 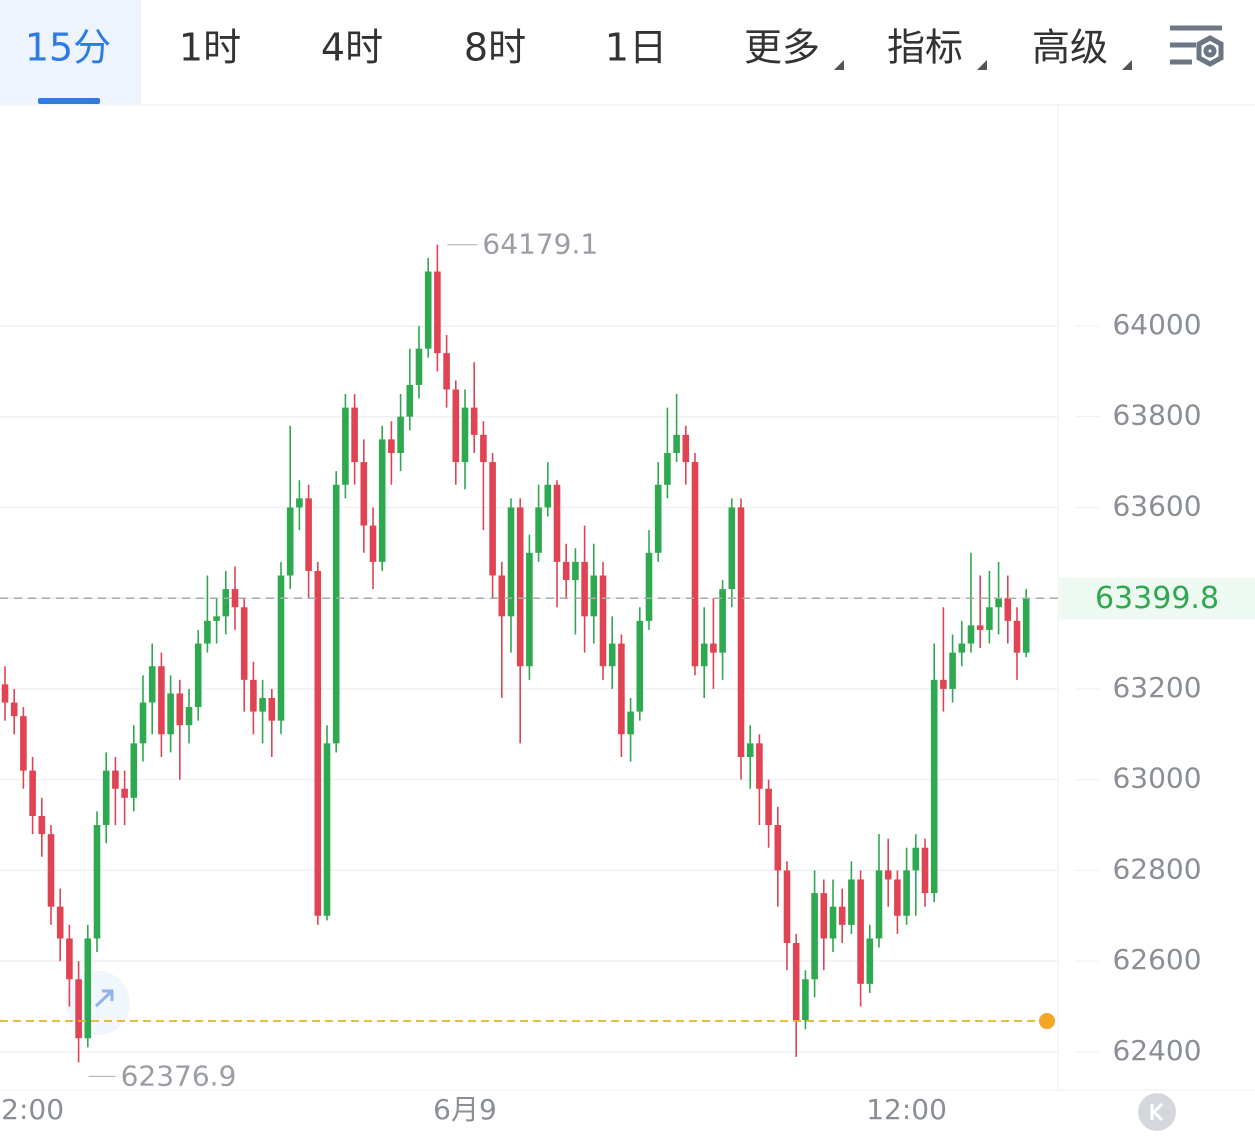 I want to click on x-tick-label: 12:00, so click(x=906, y=1109).